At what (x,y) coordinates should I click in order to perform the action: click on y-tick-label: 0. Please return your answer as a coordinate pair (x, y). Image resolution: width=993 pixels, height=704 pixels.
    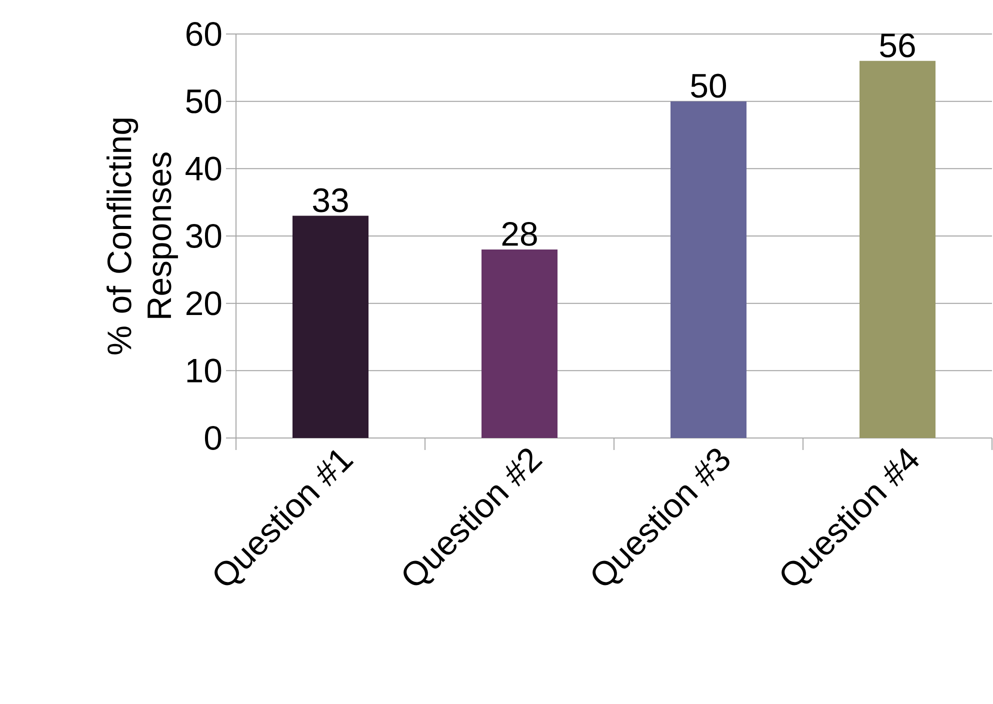
    Looking at the image, I should click on (213, 438).